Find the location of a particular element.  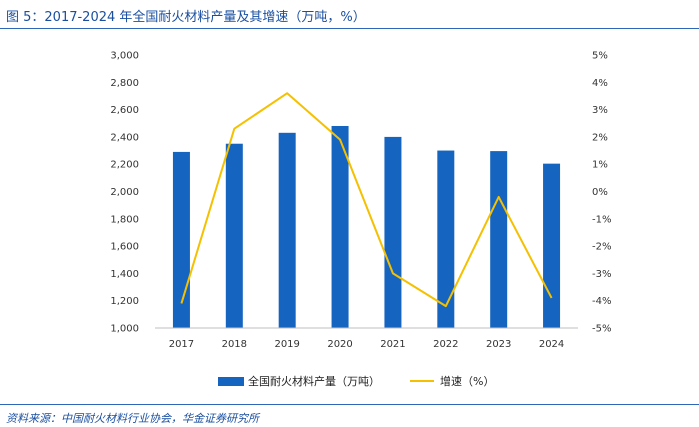

legend: 全国耐火材料产量（万吨） 增速（%） is located at coordinates (356, 381).